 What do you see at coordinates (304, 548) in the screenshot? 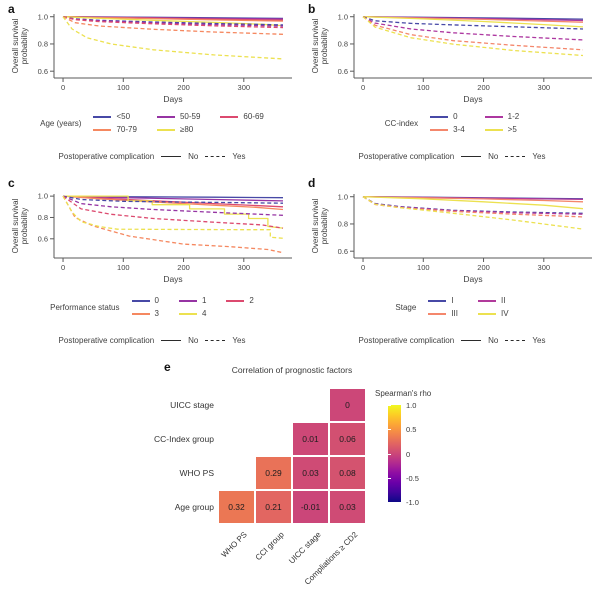
I see `heatmap-col-label: UICC stage` at bounding box center [304, 548].